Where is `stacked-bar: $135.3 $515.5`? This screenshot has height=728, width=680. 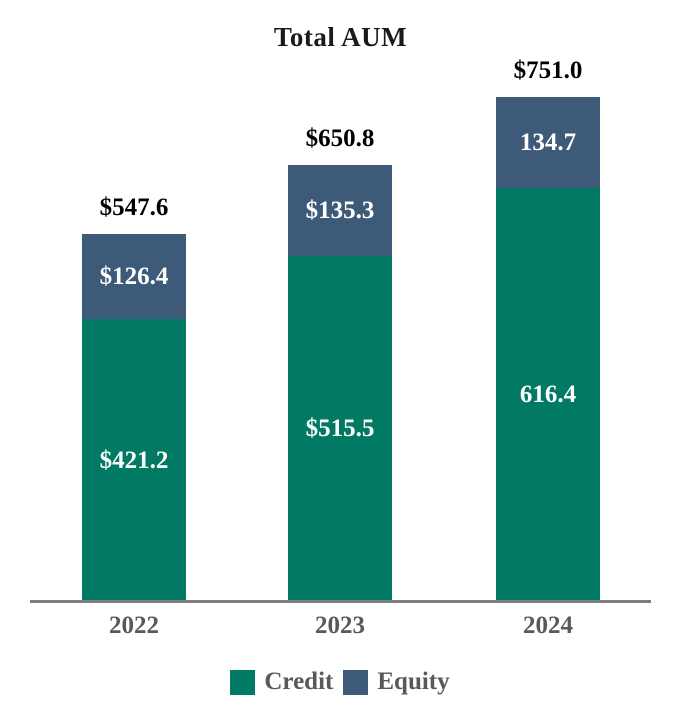 stacked-bar: $135.3 $515.5 is located at coordinates (340, 383).